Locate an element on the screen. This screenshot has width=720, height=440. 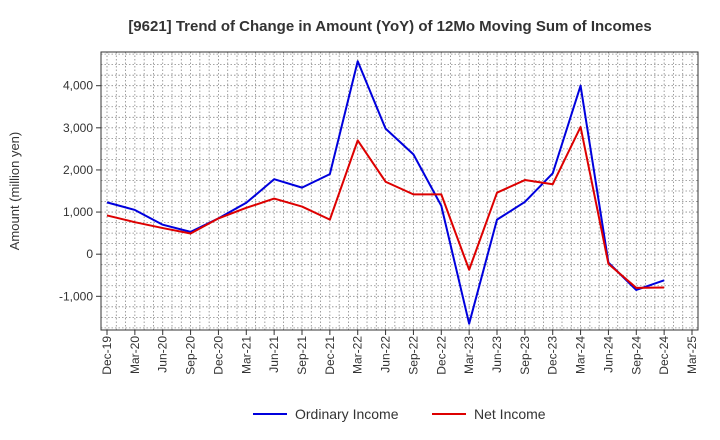
x-tick-label: Sep-20 is located at coordinates (191, 355).